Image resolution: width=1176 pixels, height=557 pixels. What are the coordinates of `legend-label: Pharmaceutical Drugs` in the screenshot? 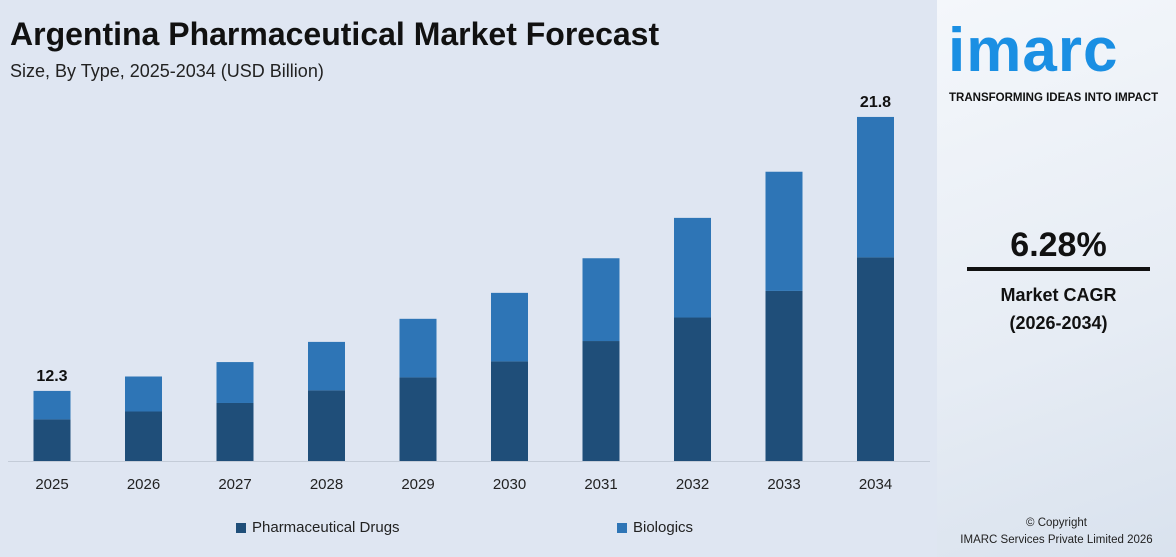 It's located at (326, 527).